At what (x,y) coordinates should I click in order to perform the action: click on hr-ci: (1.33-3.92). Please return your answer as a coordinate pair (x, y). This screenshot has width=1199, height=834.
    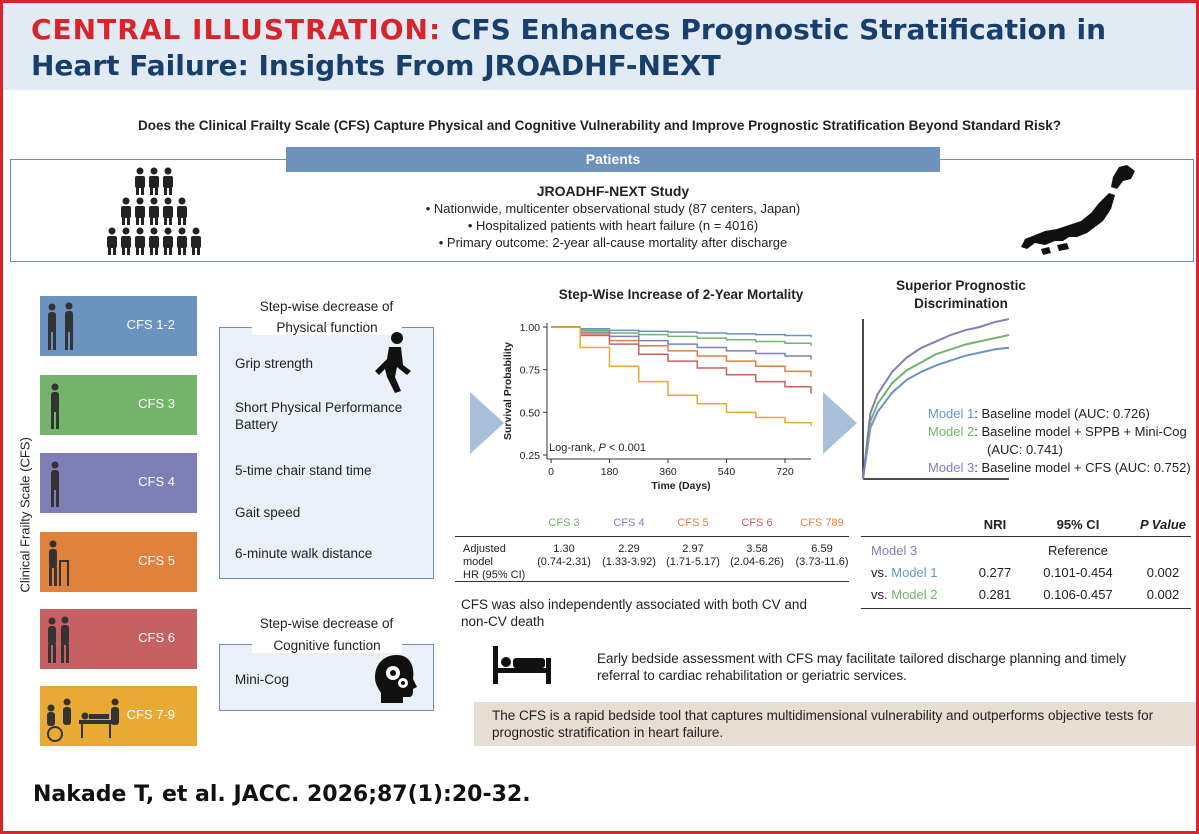
    Looking at the image, I should click on (629, 562).